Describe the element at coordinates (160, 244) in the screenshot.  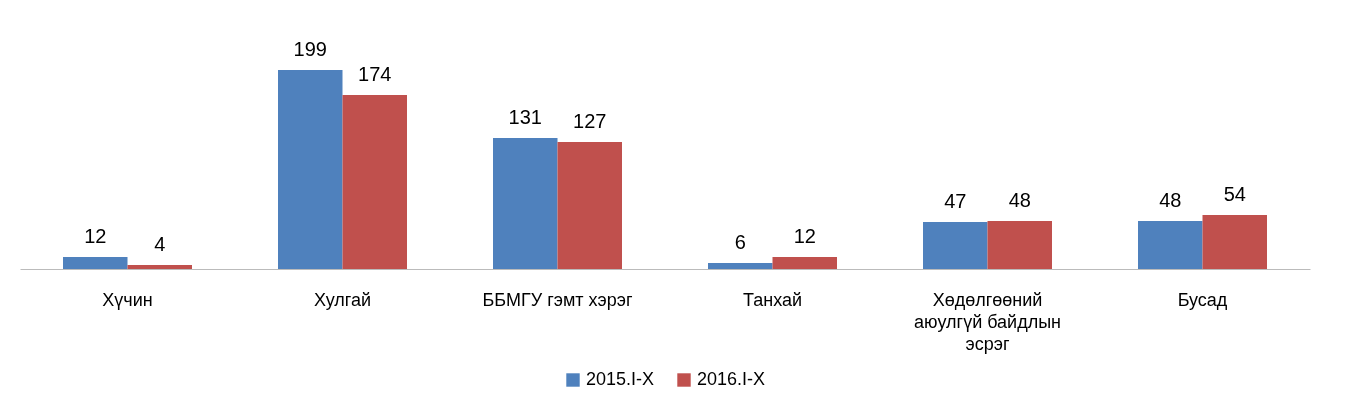
I see `data-label: 4` at that location.